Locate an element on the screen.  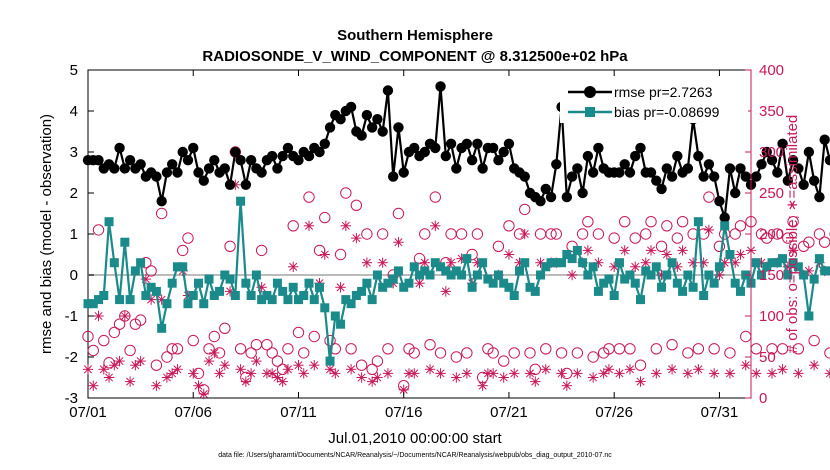
y-tick-label: 4 is located at coordinates (74, 111).